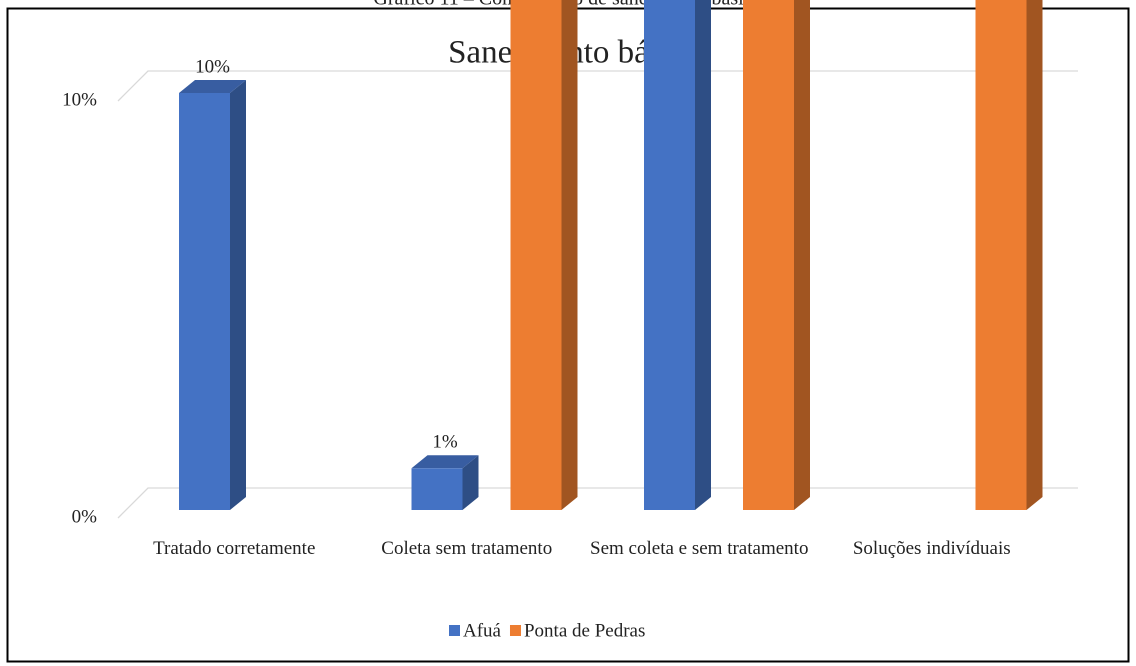 The image size is (1136, 666). Describe the element at coordinates (584, 630) in the screenshot. I see `legend-label: Ponta de Pedras` at that location.